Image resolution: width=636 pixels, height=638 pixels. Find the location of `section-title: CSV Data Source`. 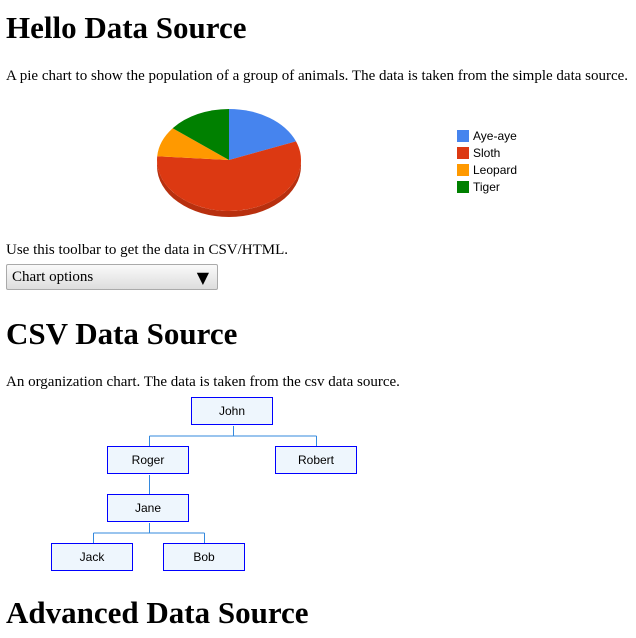

section-title: CSV Data Source is located at coordinates (122, 333).